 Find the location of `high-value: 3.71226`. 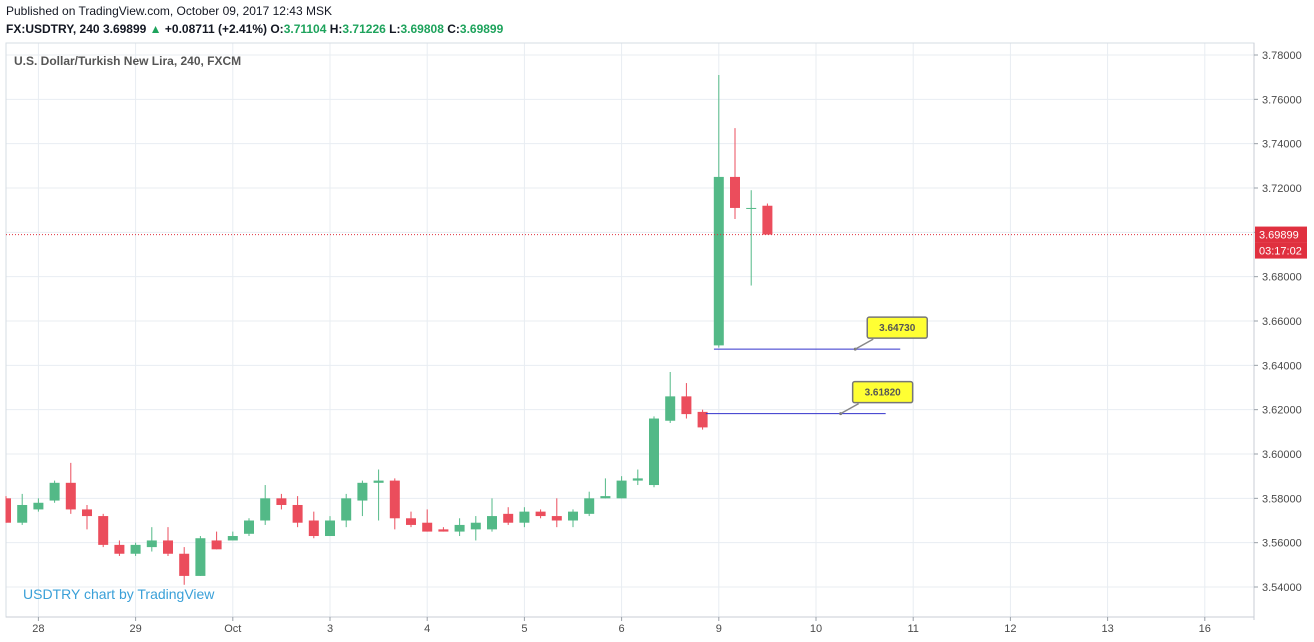

high-value: 3.71226 is located at coordinates (364, 29).